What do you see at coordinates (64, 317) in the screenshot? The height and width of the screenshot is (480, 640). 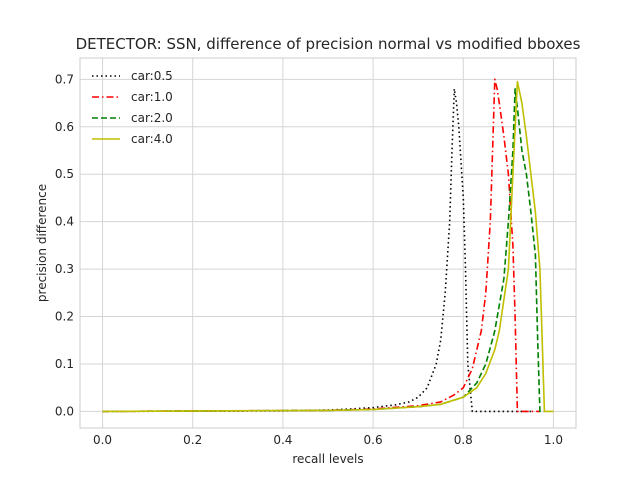 I see `y-tick-label: 0.2` at bounding box center [64, 317].